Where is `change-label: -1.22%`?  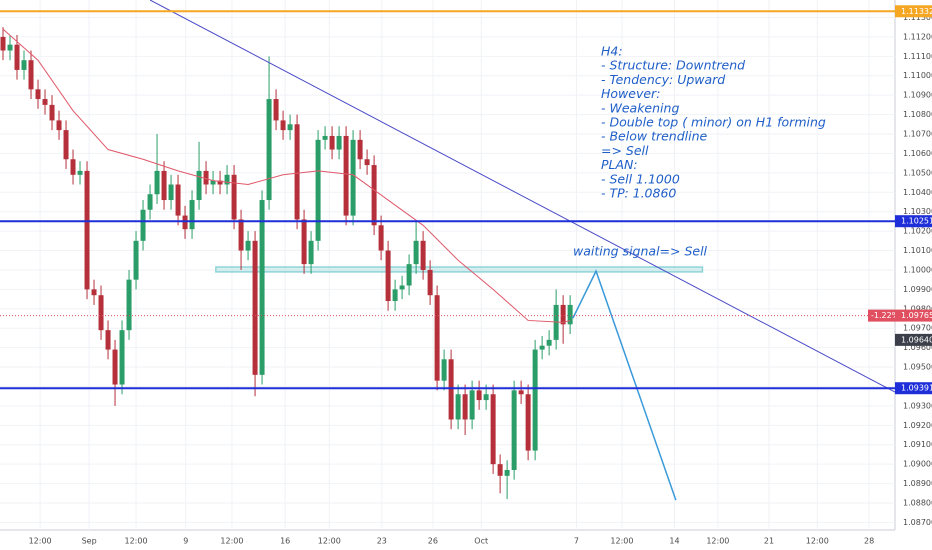
change-label: -1.22% is located at coordinates (885, 315).